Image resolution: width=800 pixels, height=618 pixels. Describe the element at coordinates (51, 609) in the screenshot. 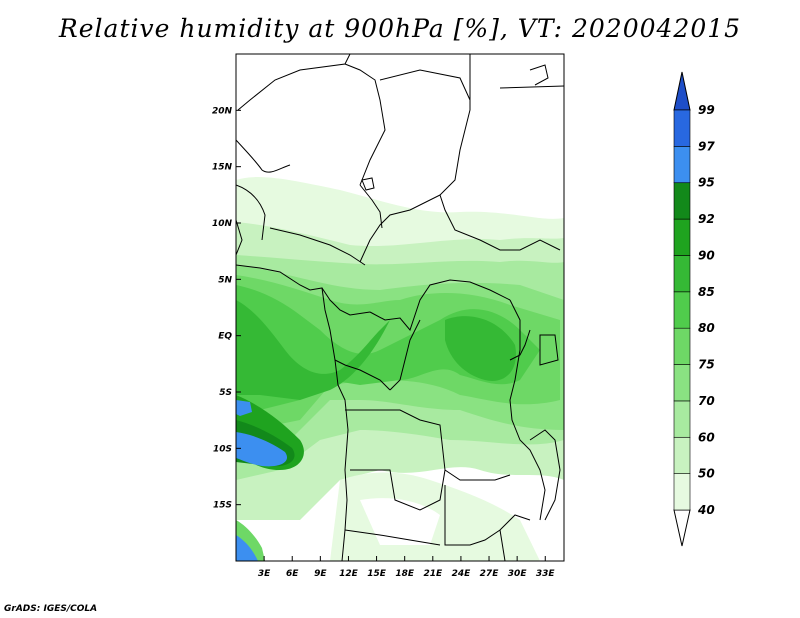

I see `grads-credit: GrADS: IGES/COLA` at that location.